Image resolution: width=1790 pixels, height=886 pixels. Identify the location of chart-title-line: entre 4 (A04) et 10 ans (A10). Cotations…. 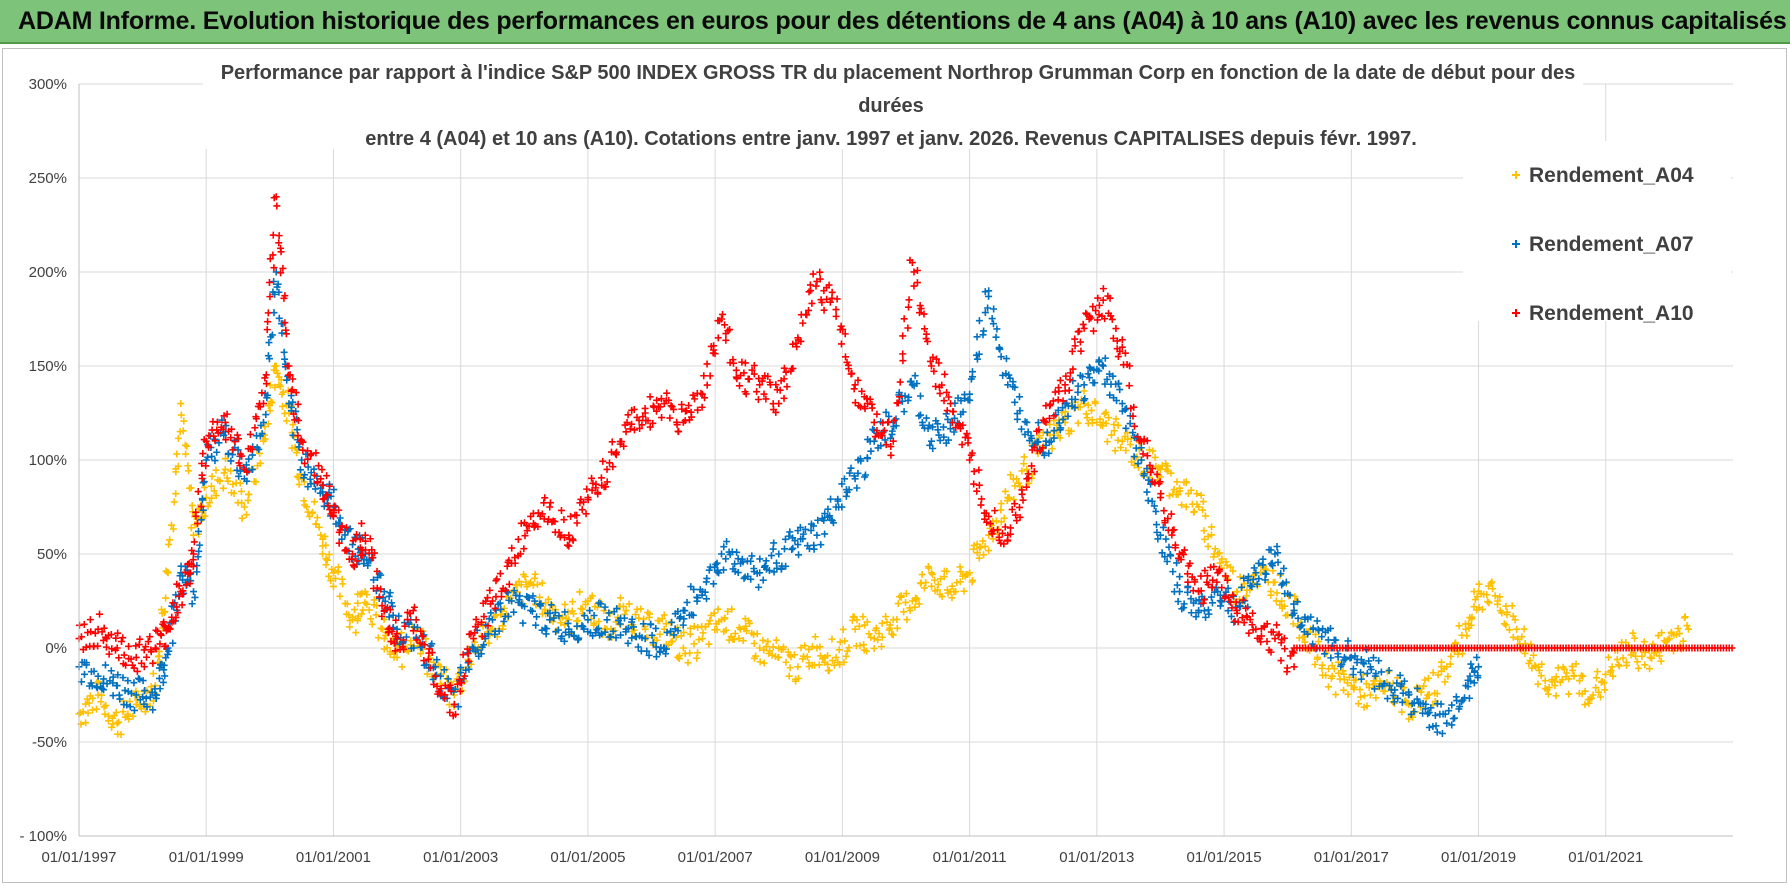
(891, 139).